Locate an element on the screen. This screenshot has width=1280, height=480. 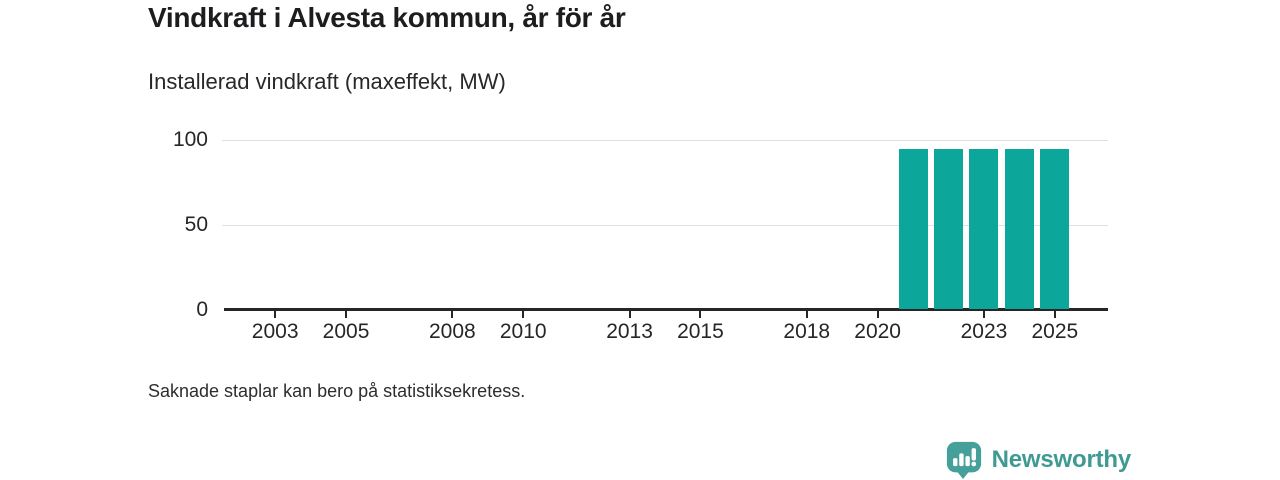
bar-chart-speech-bubble-icon is located at coordinates (963, 460).